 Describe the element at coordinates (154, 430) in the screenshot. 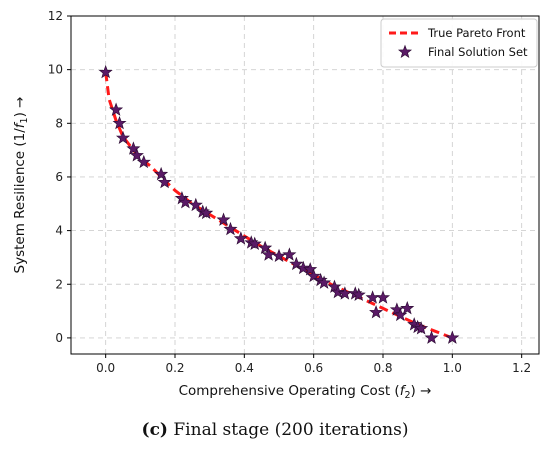

I see `caption-label: (c)` at that location.